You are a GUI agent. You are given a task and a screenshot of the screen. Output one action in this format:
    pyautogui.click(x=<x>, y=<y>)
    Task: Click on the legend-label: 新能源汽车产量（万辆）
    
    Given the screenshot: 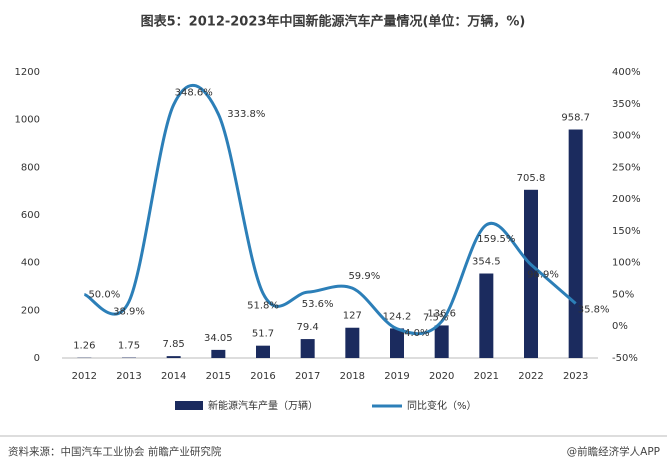 What is the action you would take?
    pyautogui.click(x=263, y=405)
    